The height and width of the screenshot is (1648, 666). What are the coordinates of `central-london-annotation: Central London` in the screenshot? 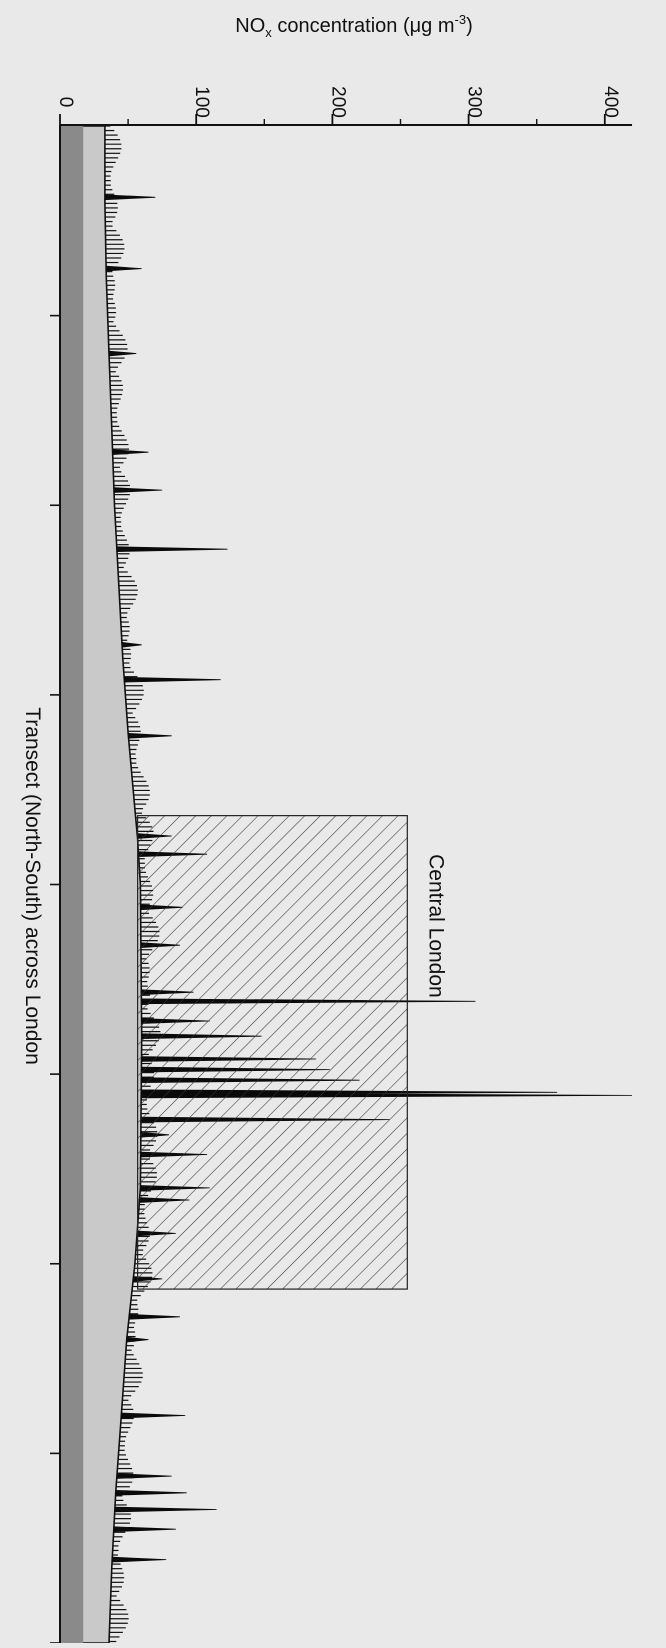 It's located at (292, 1052).